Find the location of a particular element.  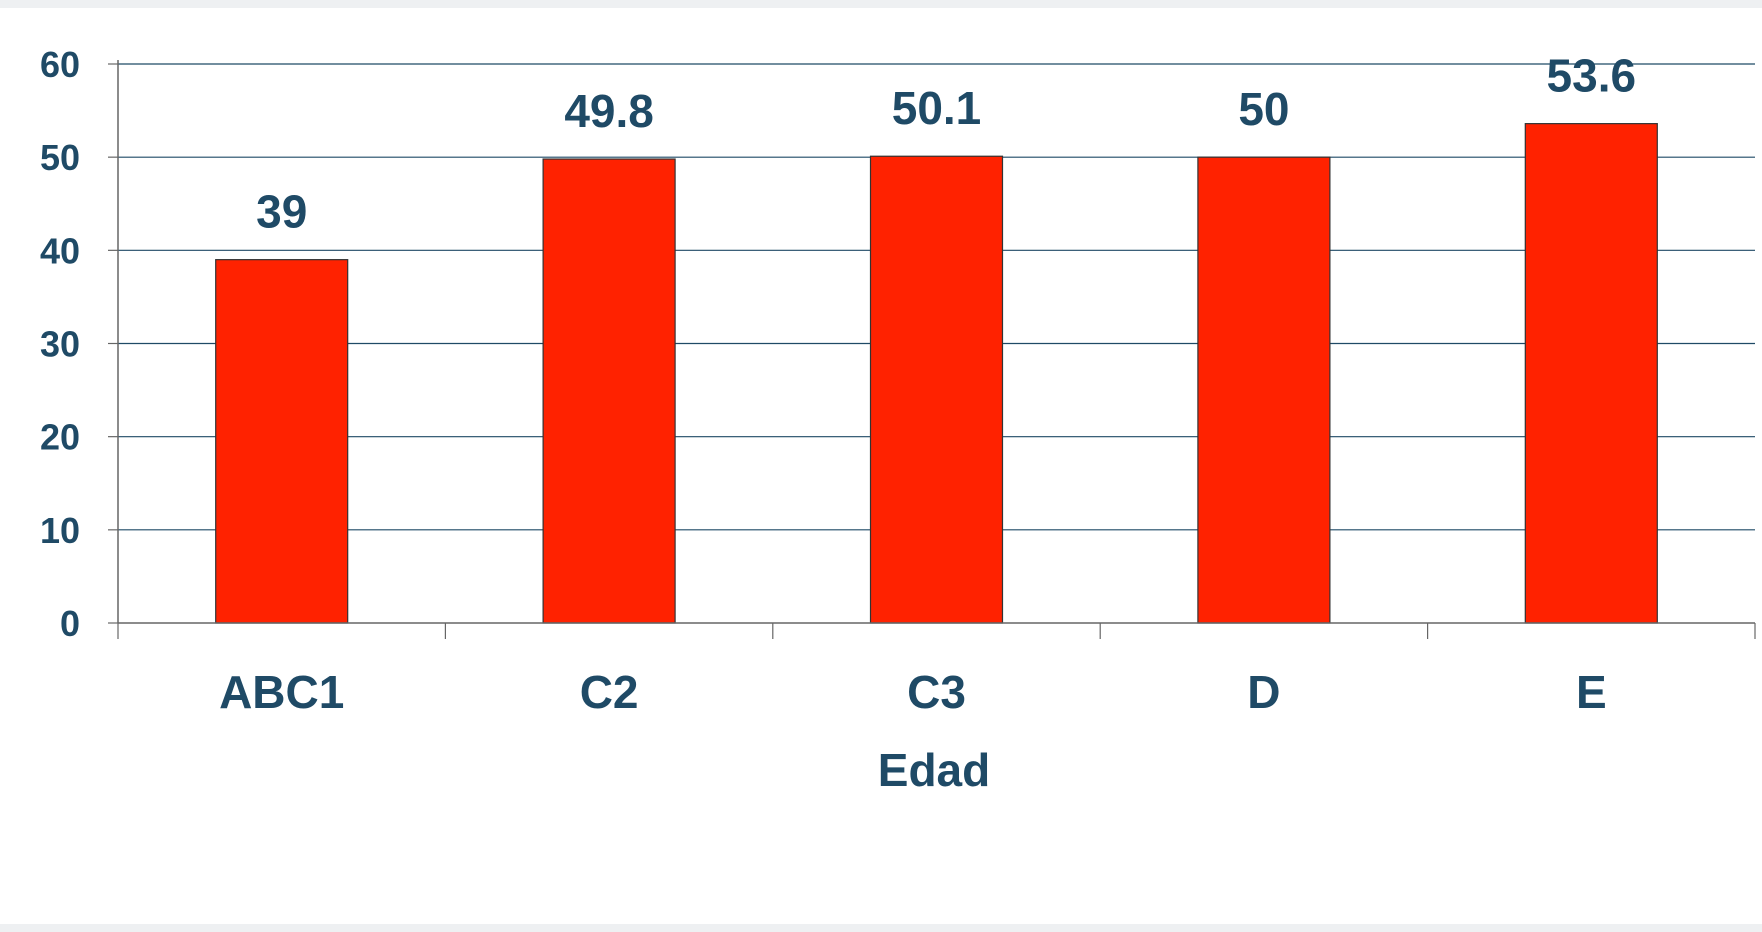

y-tick-label: 10 is located at coordinates (60, 530).